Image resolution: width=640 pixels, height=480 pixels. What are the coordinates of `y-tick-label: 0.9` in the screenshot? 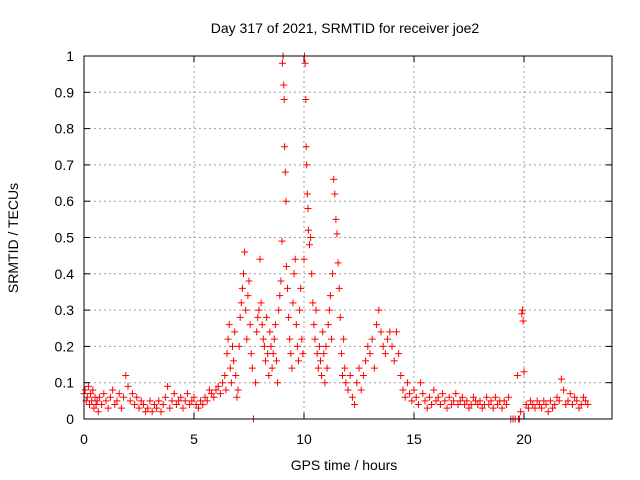 It's located at (65, 92).